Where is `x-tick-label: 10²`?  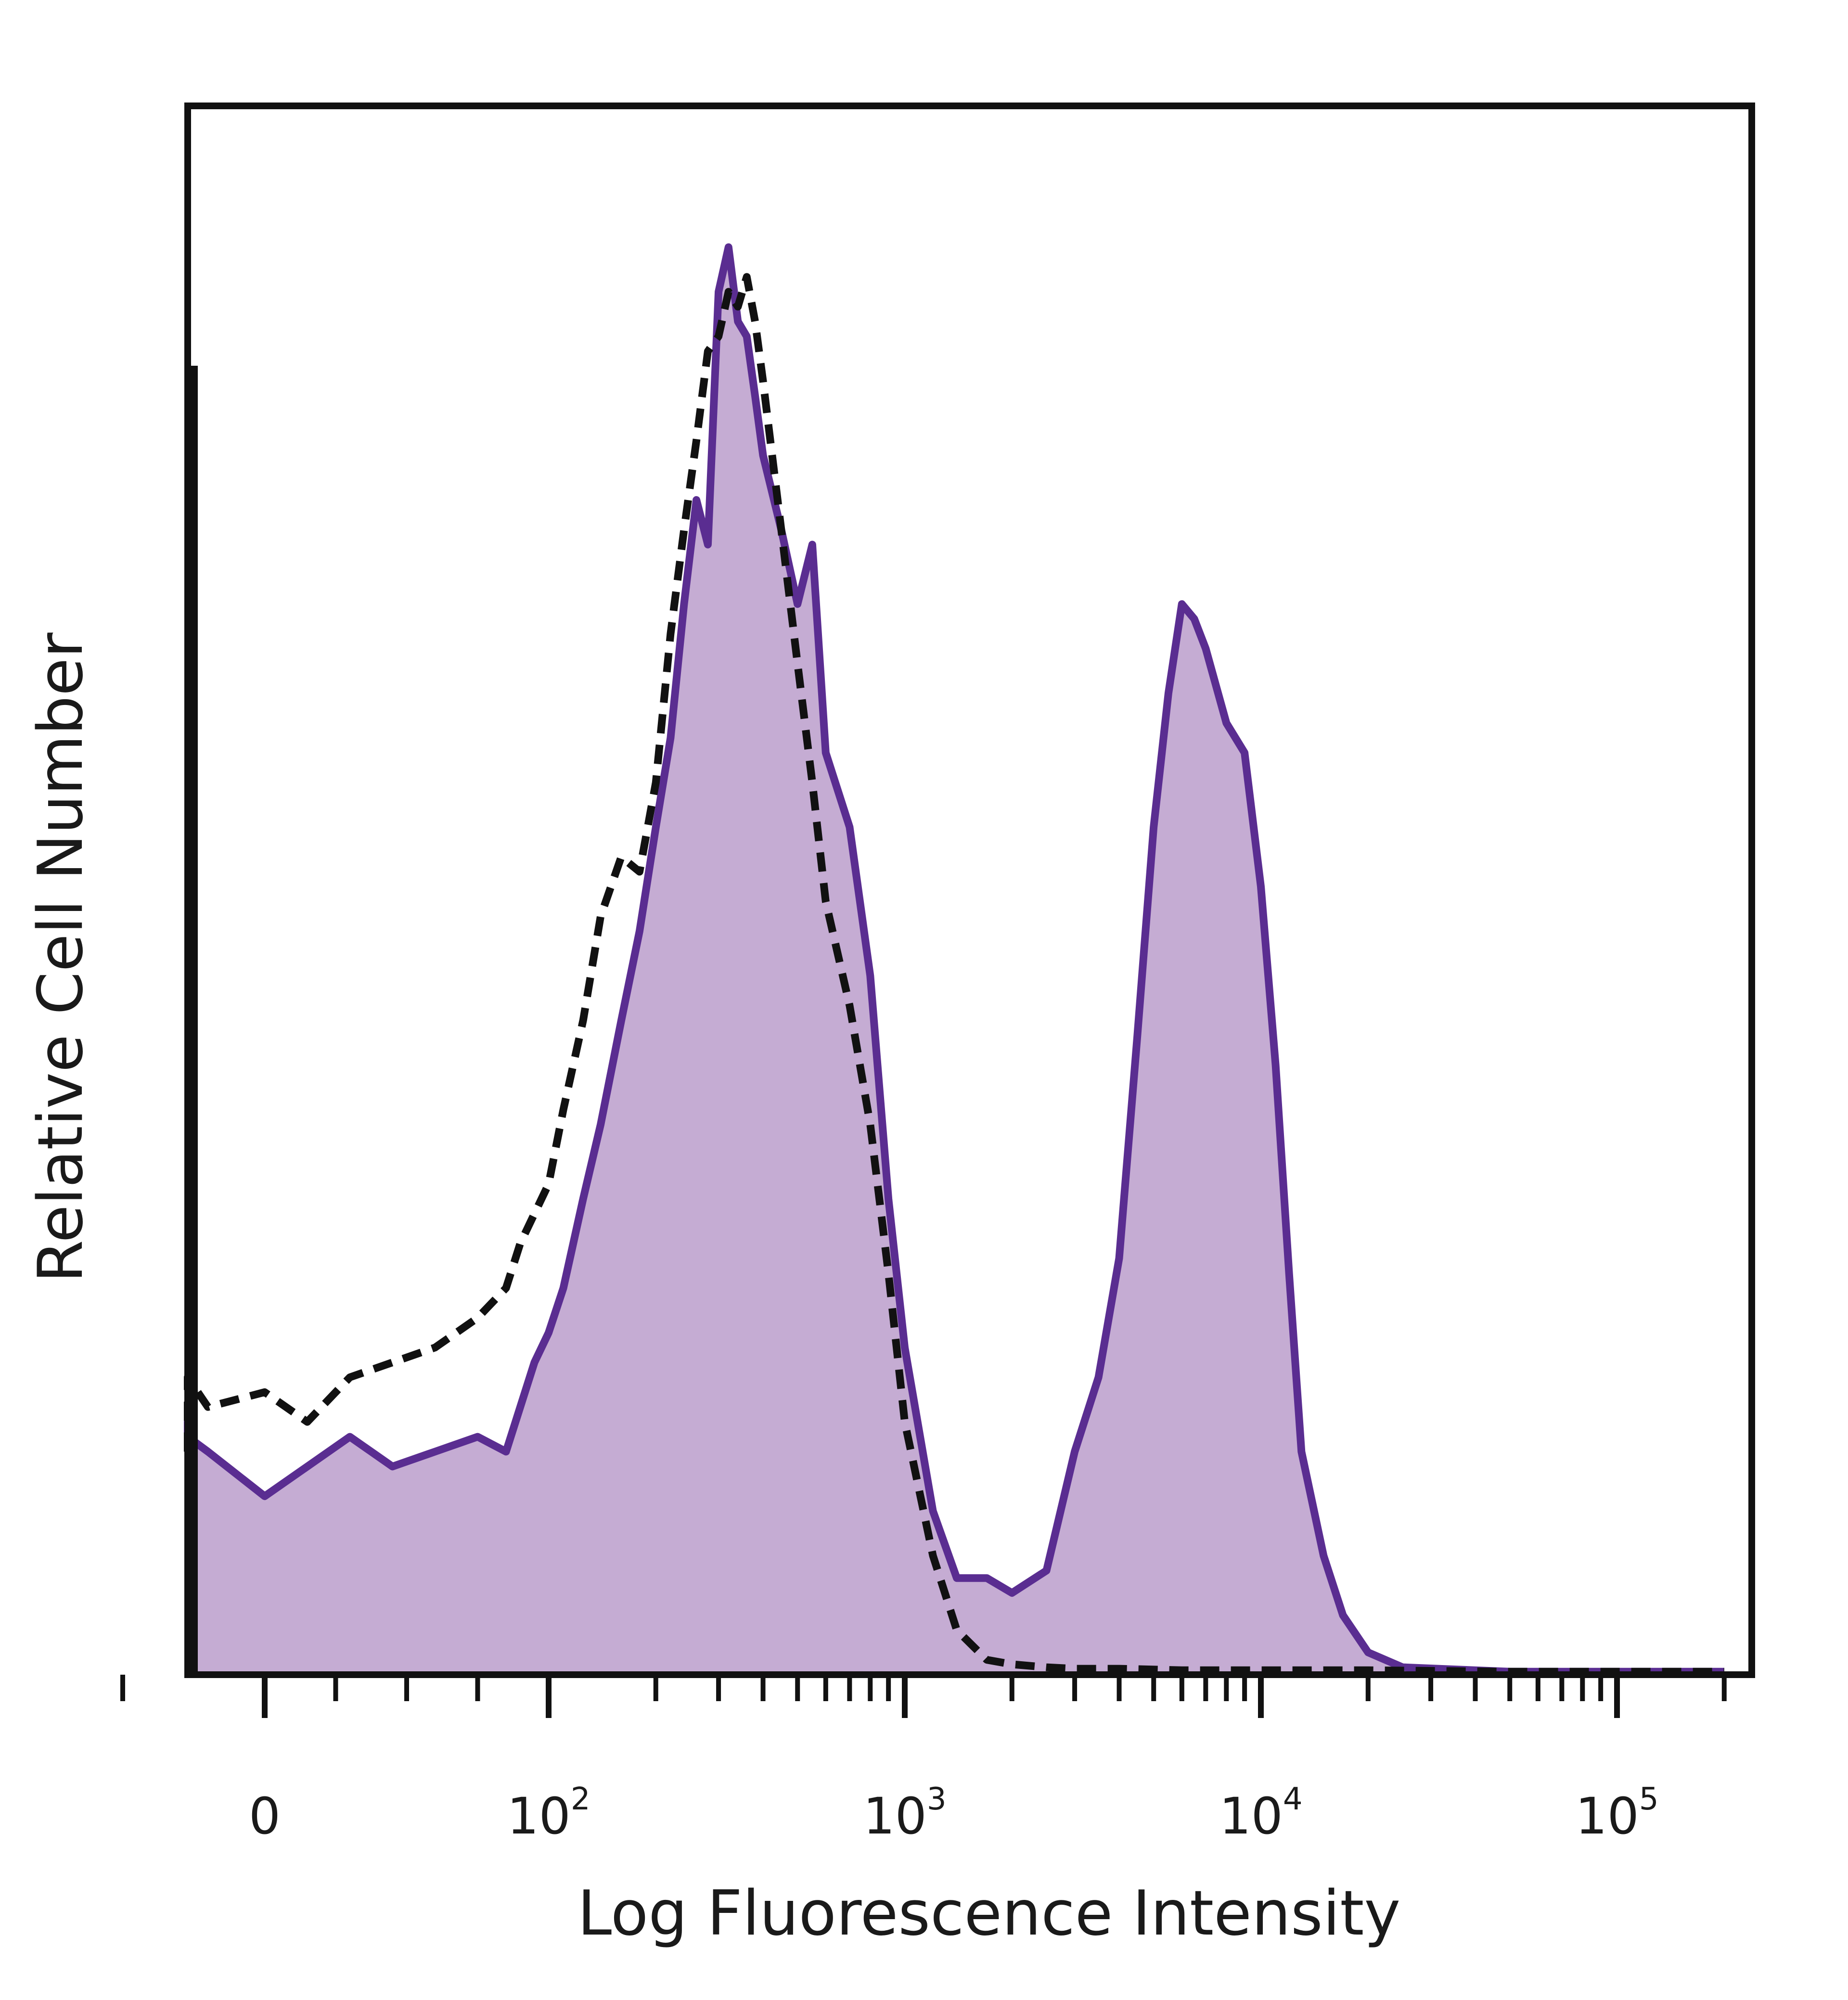
x-tick-label: 10² is located at coordinates (548, 1814).